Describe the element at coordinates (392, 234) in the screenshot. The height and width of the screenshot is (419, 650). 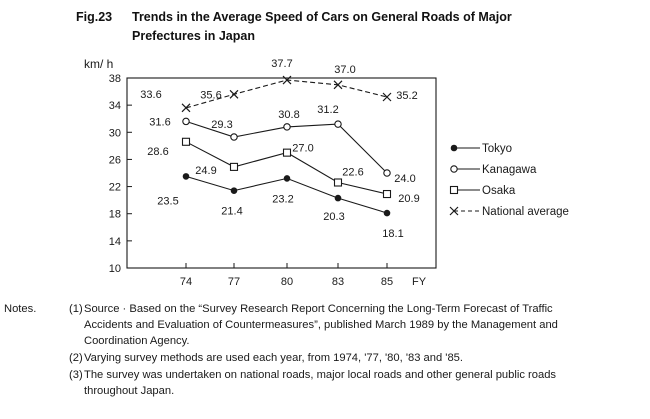
I see `data-label: 18.1` at that location.